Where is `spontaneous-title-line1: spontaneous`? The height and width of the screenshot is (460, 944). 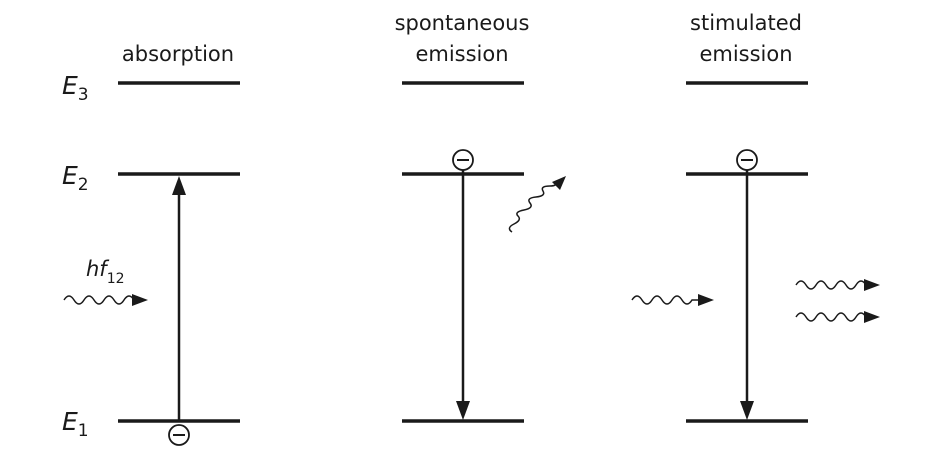
spontaneous-title-line1: spontaneous is located at coordinates (462, 23).